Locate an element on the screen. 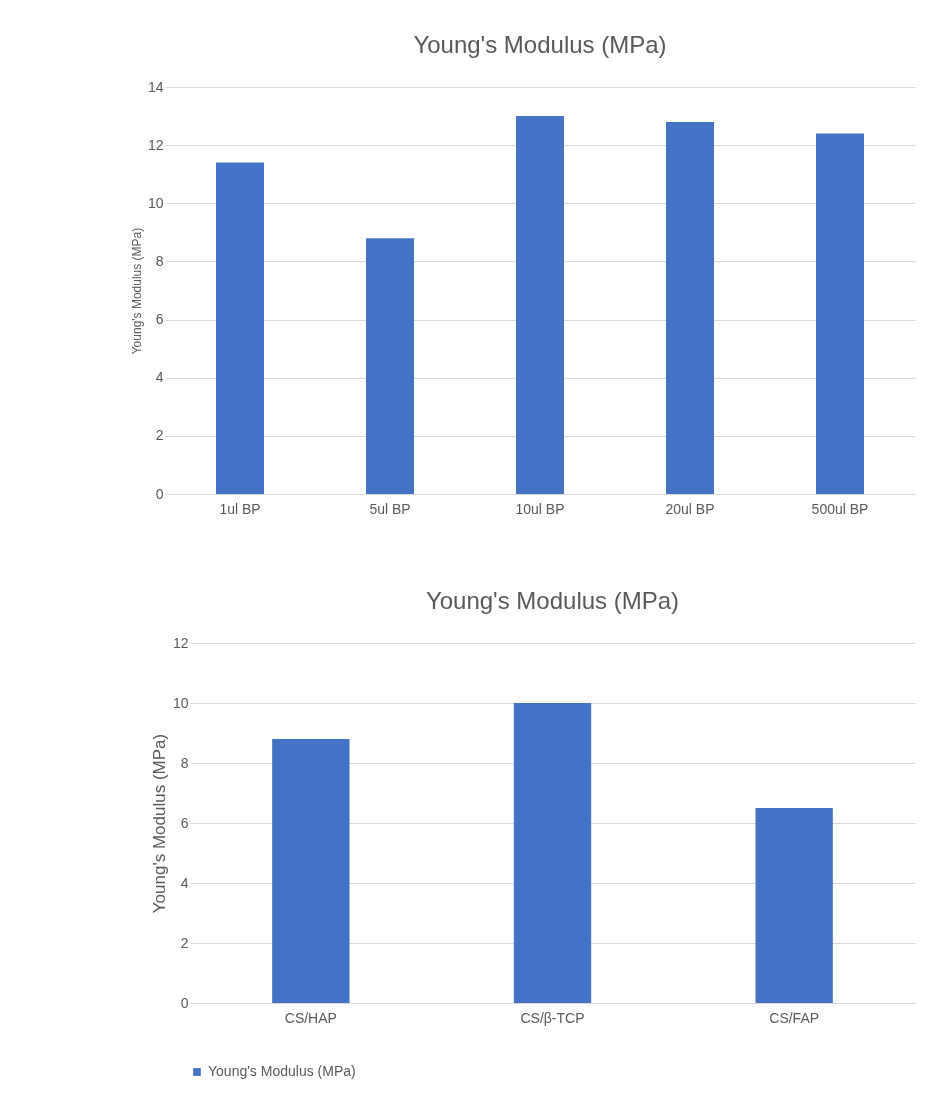 The height and width of the screenshot is (1106, 937). x-tick-label: CS/β-TCP is located at coordinates (552, 1017).